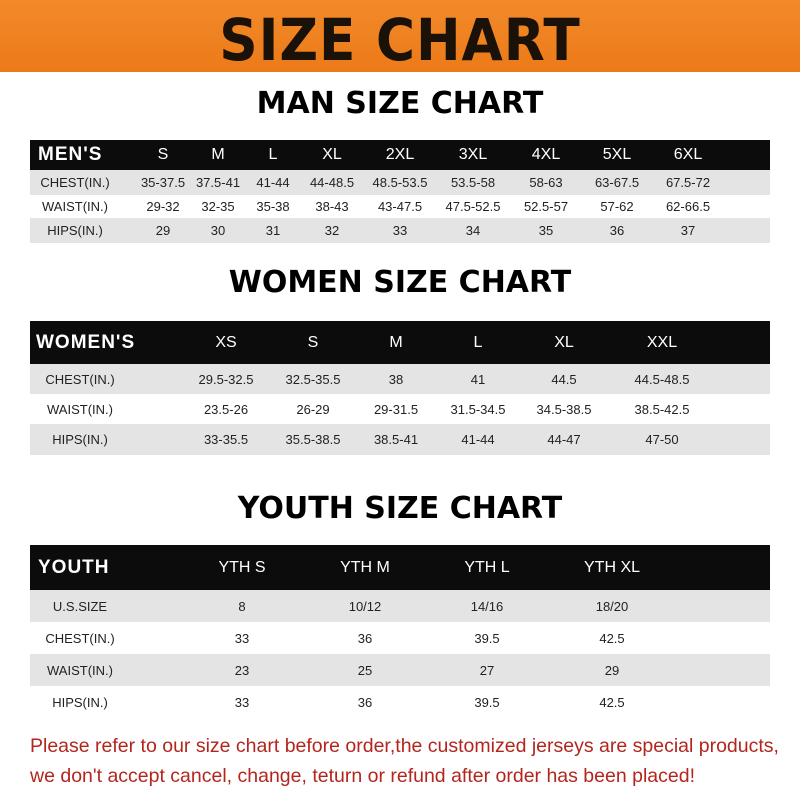 This screenshot has height=800, width=800. I want to click on size-header-cell: 5XL, so click(617, 154).